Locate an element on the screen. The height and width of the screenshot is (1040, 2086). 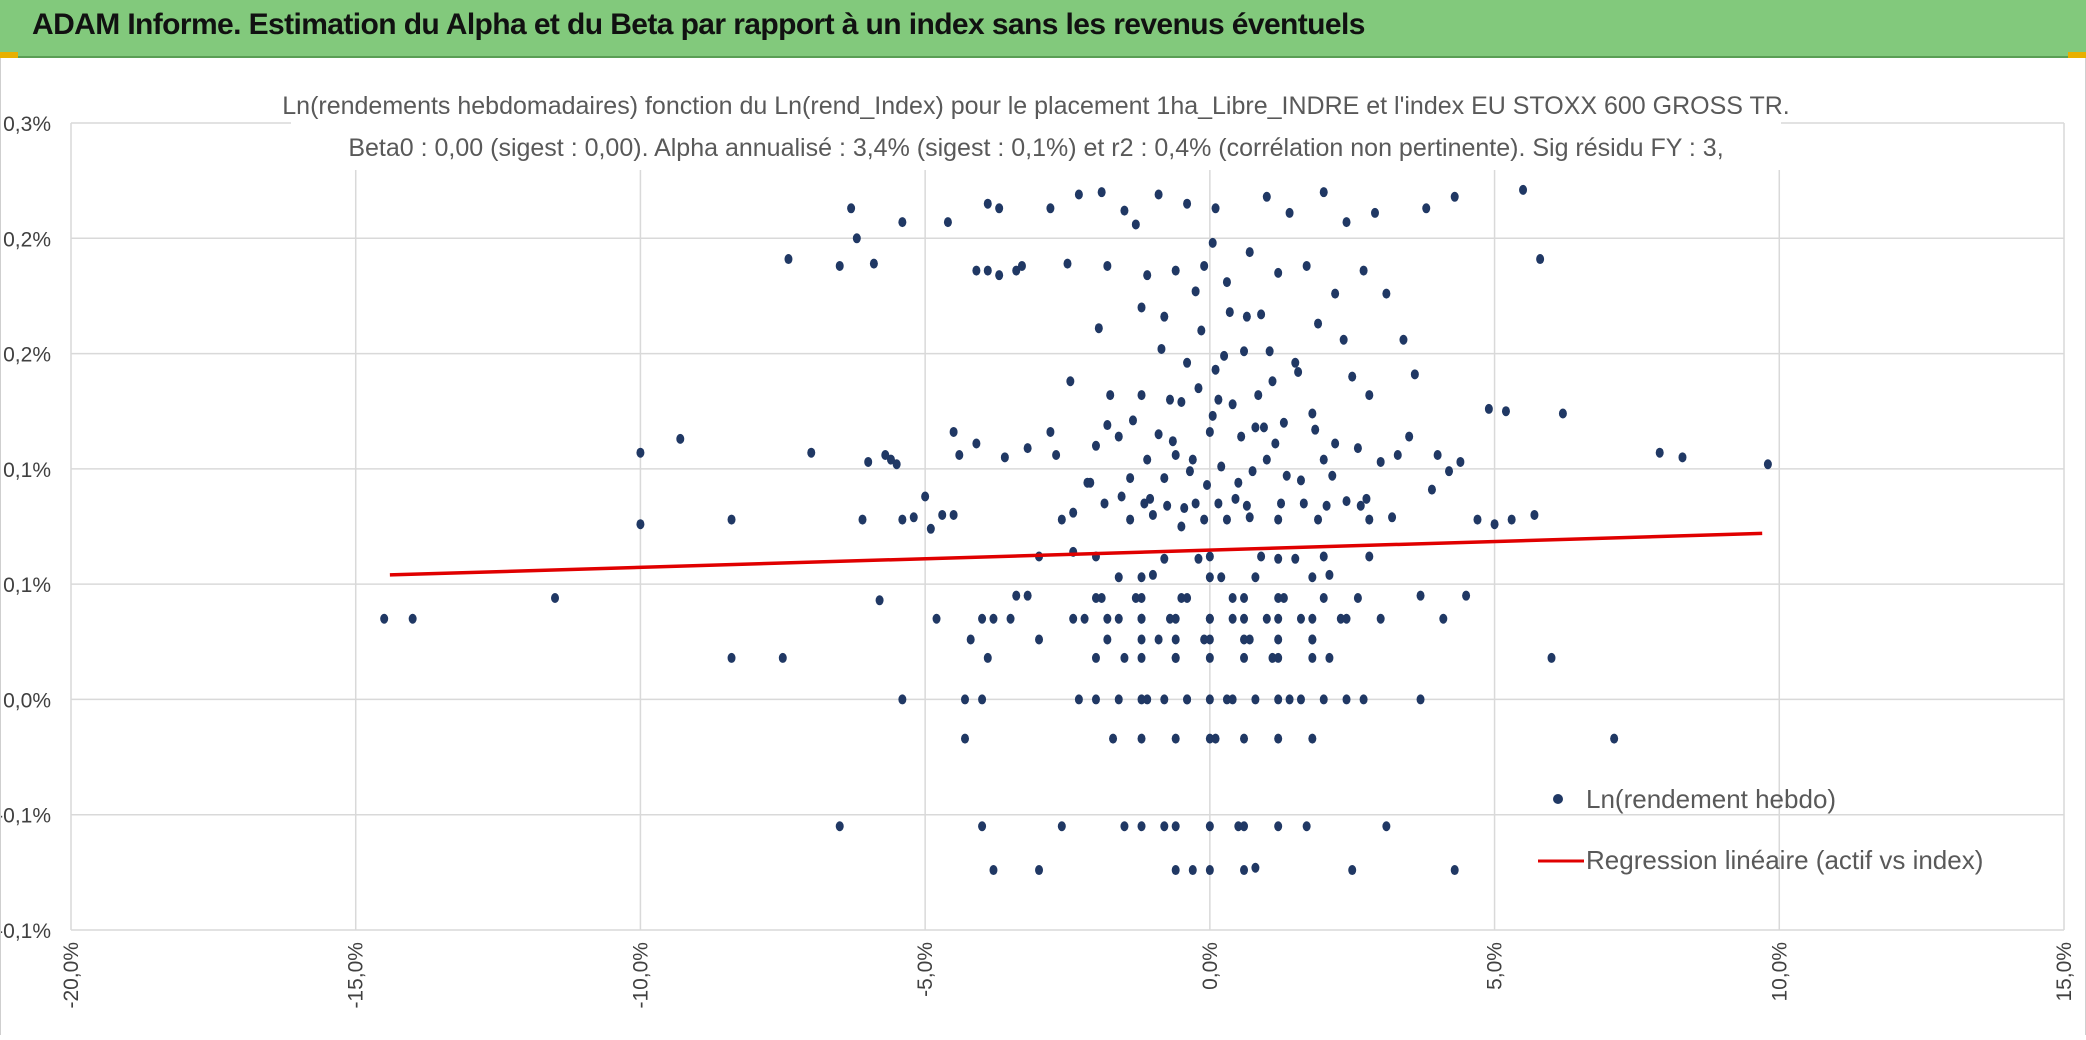
y-tick-label: 0,0% is located at coordinates (27, 700).